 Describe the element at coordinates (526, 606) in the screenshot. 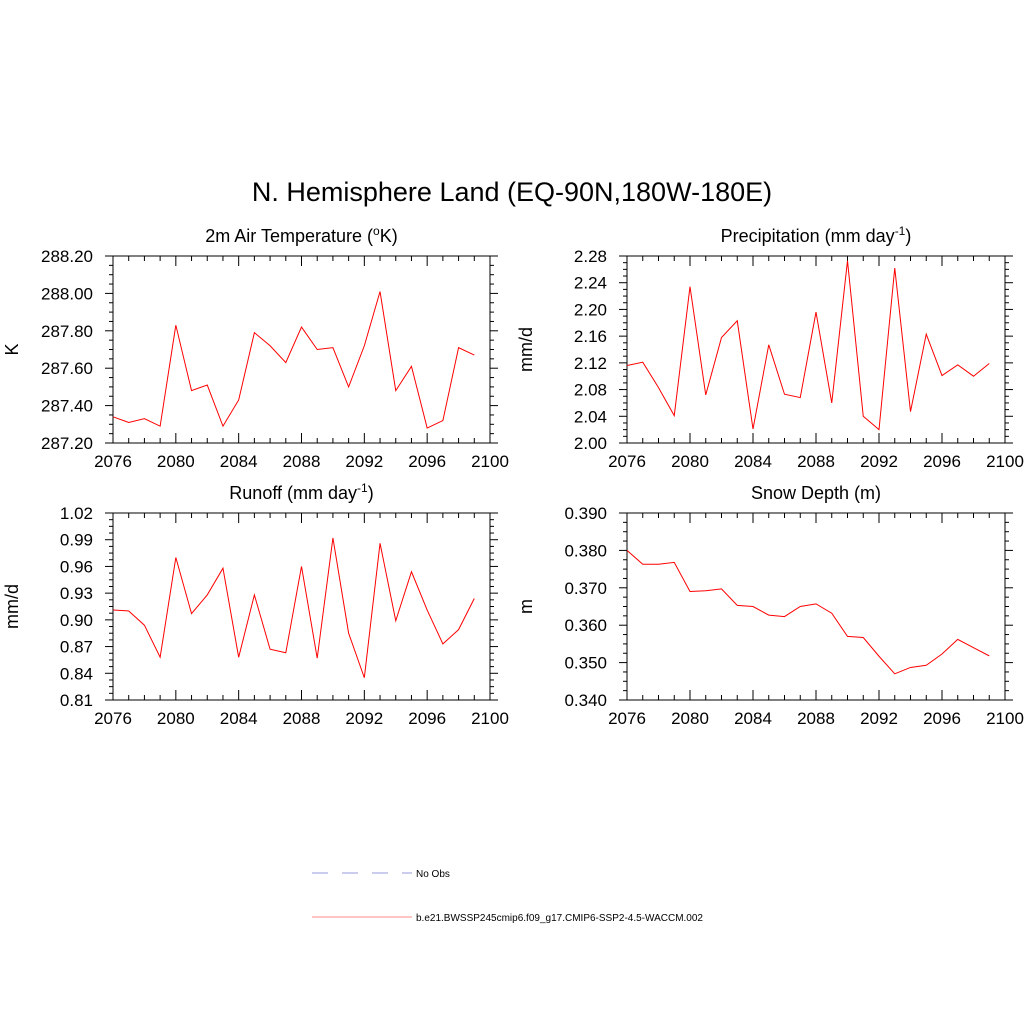

I see `y-axis-label: m` at that location.